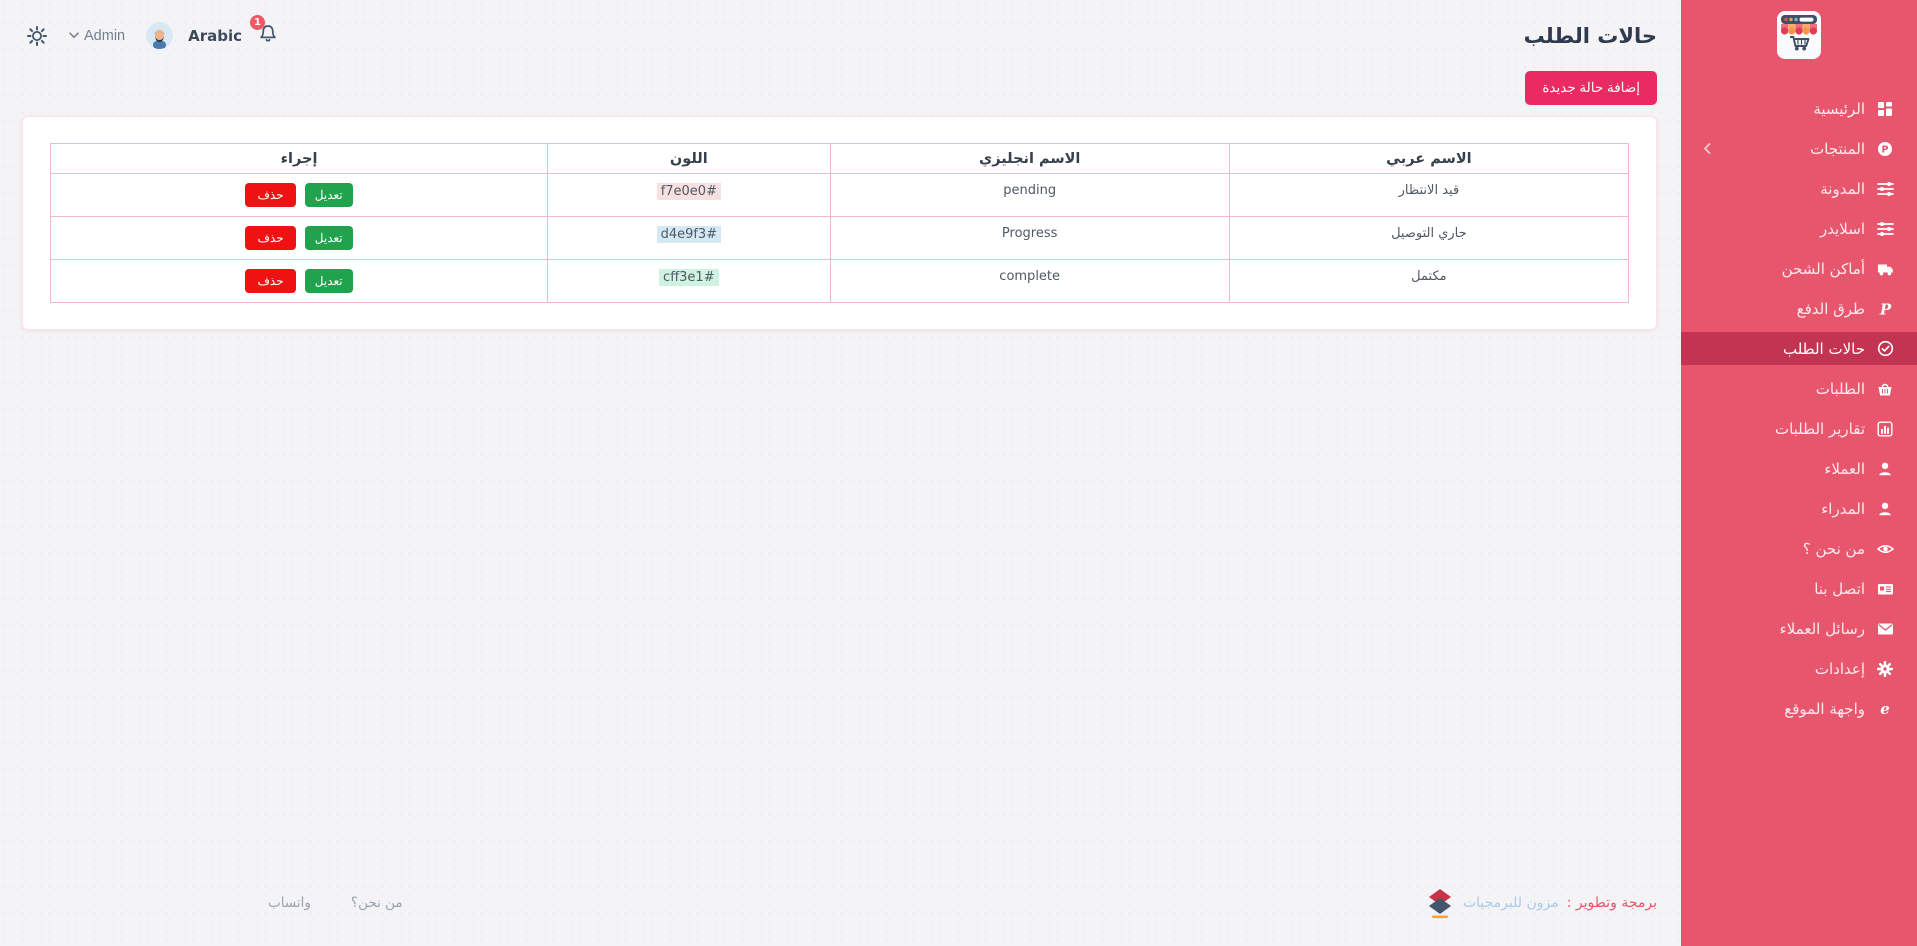  What do you see at coordinates (1839, 668) in the screenshot?
I see `sidebar-item-label: إعدادات` at bounding box center [1839, 668].